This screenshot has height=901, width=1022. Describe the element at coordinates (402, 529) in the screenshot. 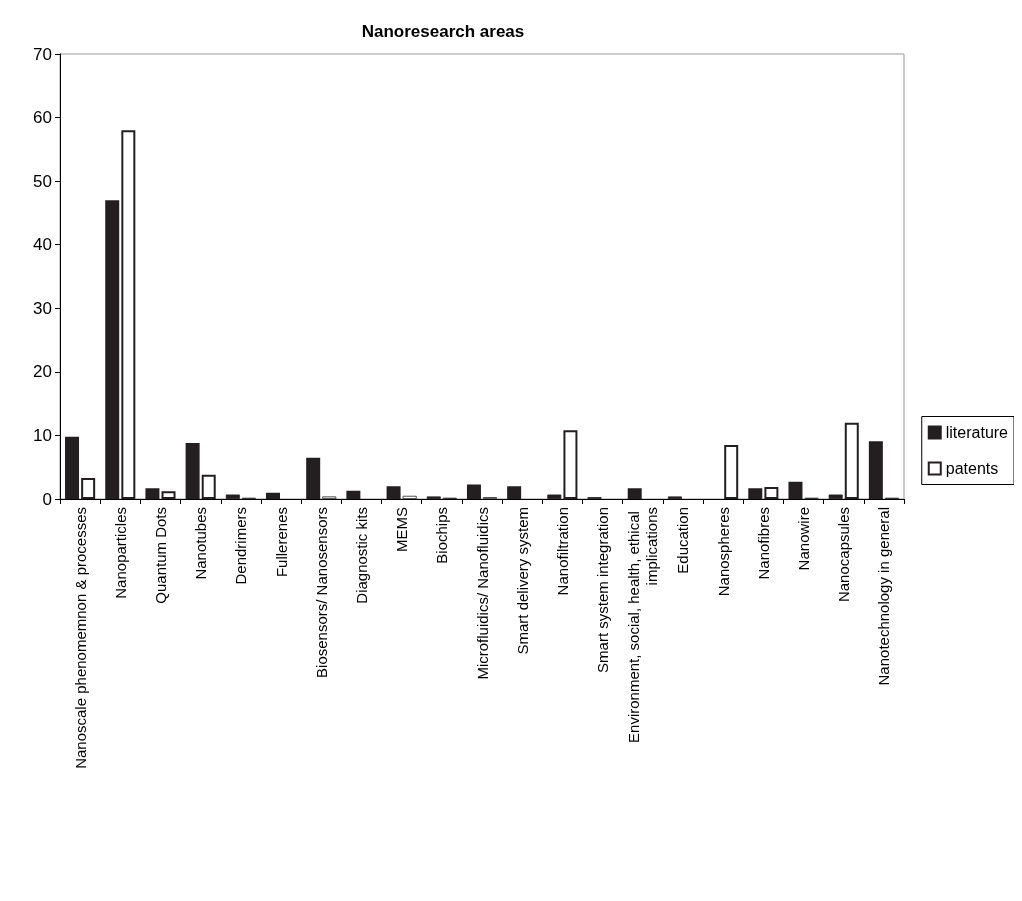

I see `x-tick-label: MEMS` at that location.